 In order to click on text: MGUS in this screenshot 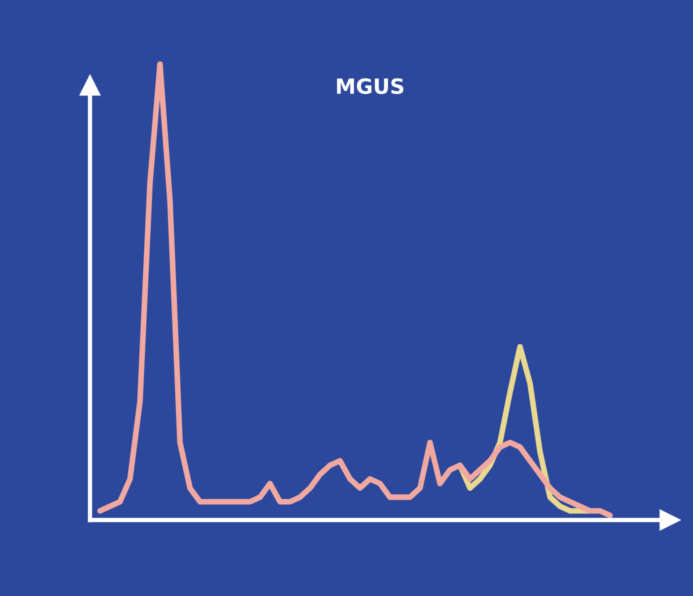, I will do `click(370, 86)`.